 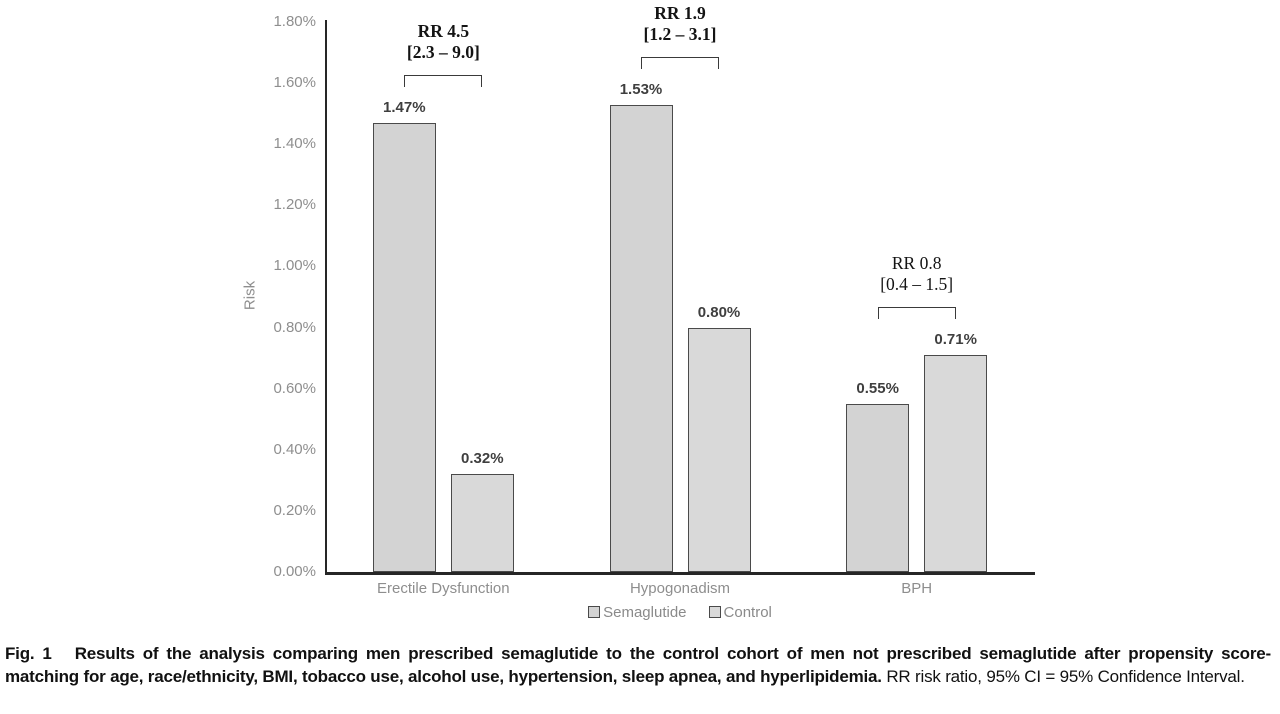 I want to click on y-tick-label: 0.20%, so click(x=294, y=510).